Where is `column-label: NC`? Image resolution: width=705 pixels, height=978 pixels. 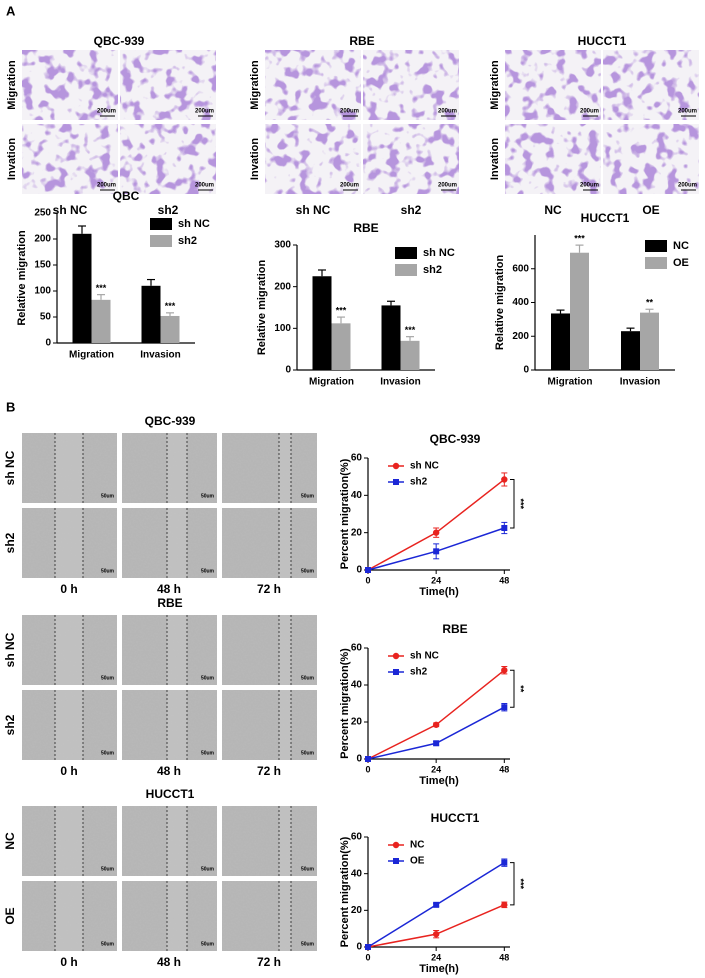
column-label: NC is located at coordinates (553, 210).